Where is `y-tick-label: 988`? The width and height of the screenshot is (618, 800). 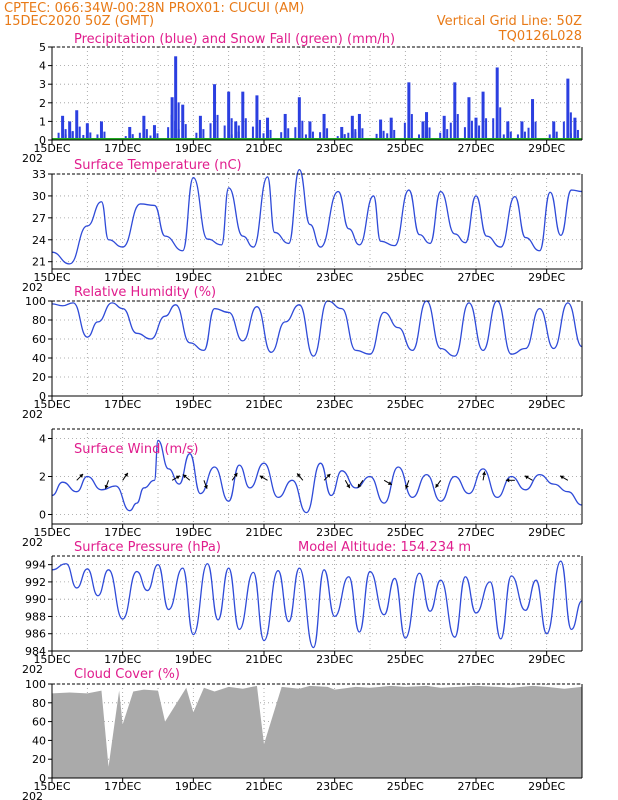
y-tick-label: 988 is located at coordinates (35, 616).